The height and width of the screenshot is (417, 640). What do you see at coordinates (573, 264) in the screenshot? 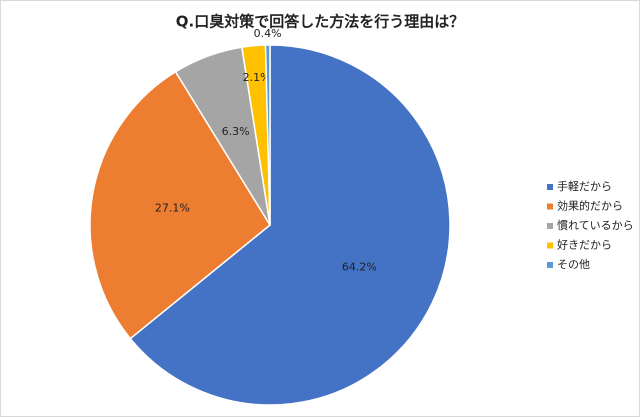
I see `legend-label: その他` at bounding box center [573, 264].